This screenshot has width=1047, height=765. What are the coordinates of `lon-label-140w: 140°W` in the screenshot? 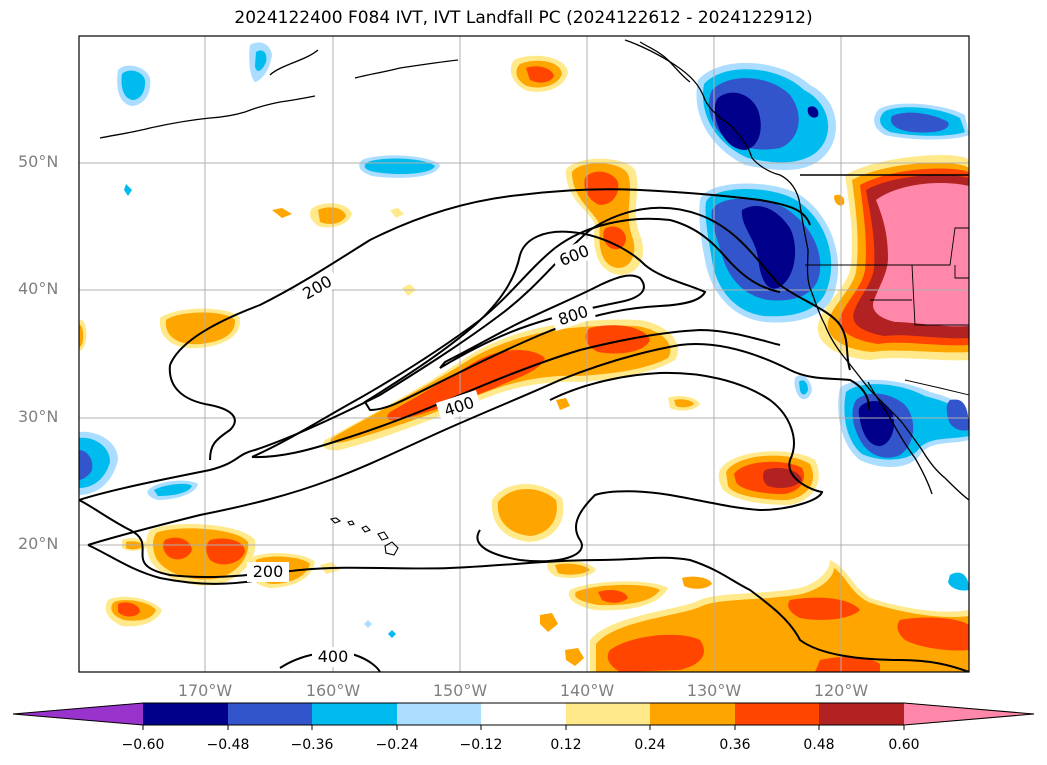 It's located at (587, 690).